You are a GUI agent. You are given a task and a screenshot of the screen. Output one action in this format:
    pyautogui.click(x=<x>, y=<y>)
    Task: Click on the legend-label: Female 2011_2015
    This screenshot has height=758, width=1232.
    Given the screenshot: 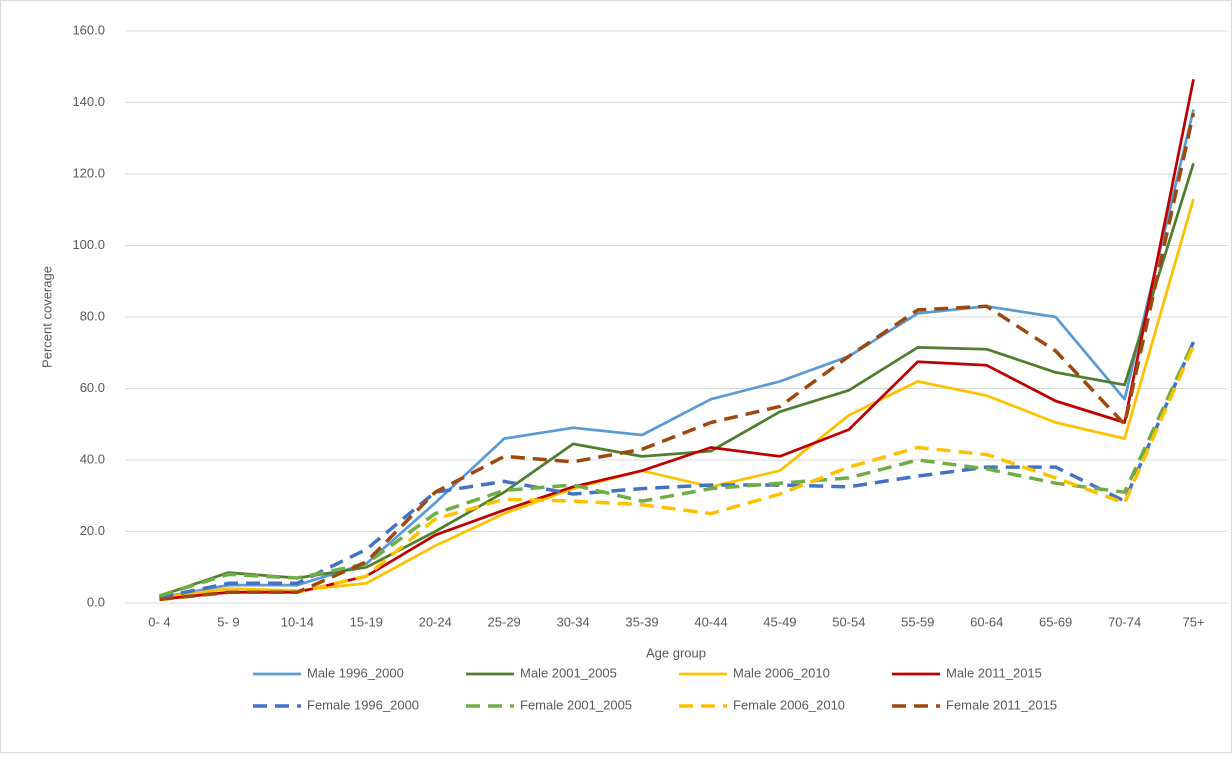 What is the action you would take?
    pyautogui.click(x=1001, y=704)
    